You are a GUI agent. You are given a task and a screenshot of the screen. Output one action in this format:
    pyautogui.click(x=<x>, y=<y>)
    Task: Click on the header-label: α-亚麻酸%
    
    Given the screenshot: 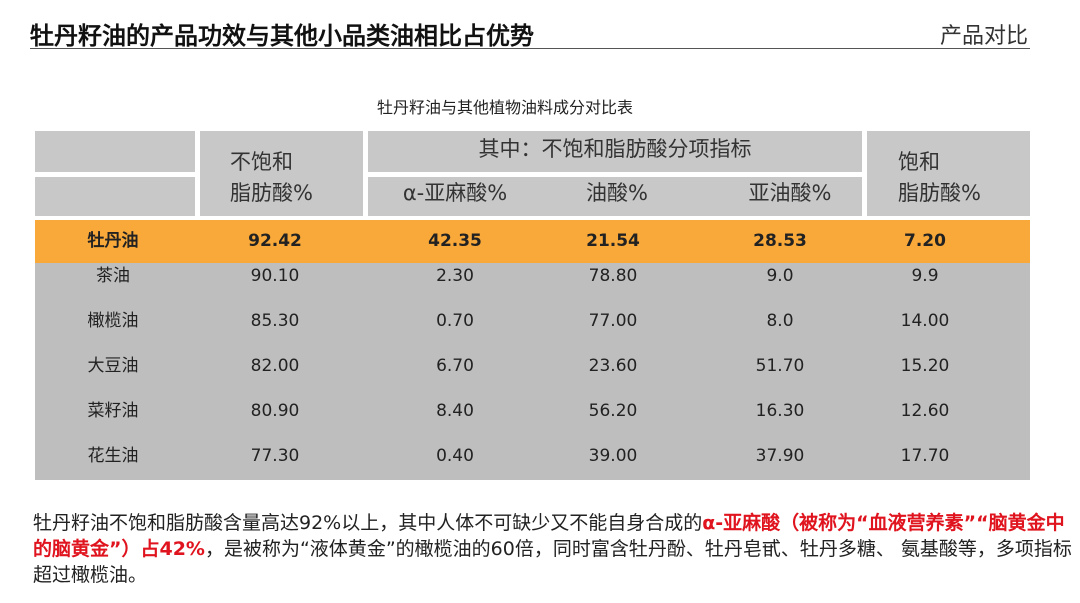 What is the action you would take?
    pyautogui.click(x=455, y=193)
    